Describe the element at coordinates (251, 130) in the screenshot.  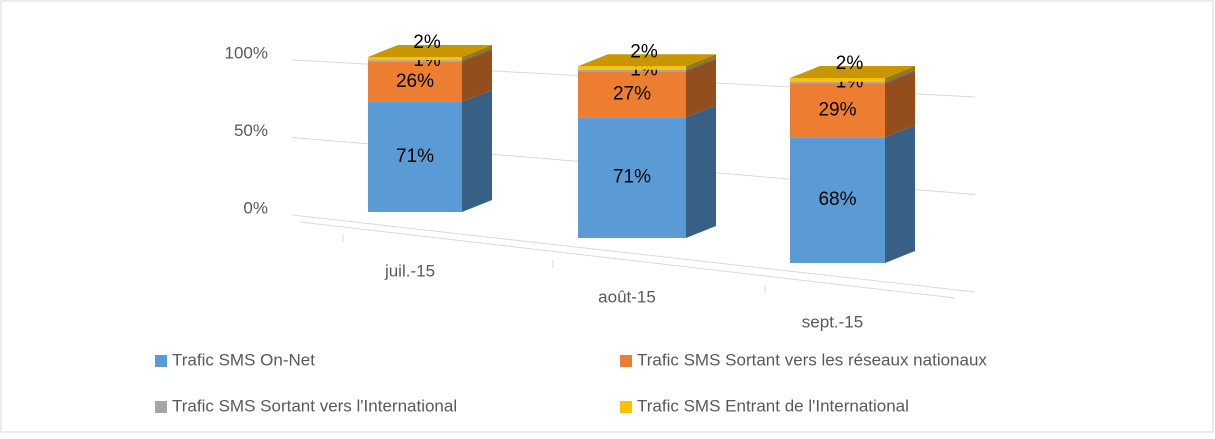
I see `y-tick-label: 50%` at that location.